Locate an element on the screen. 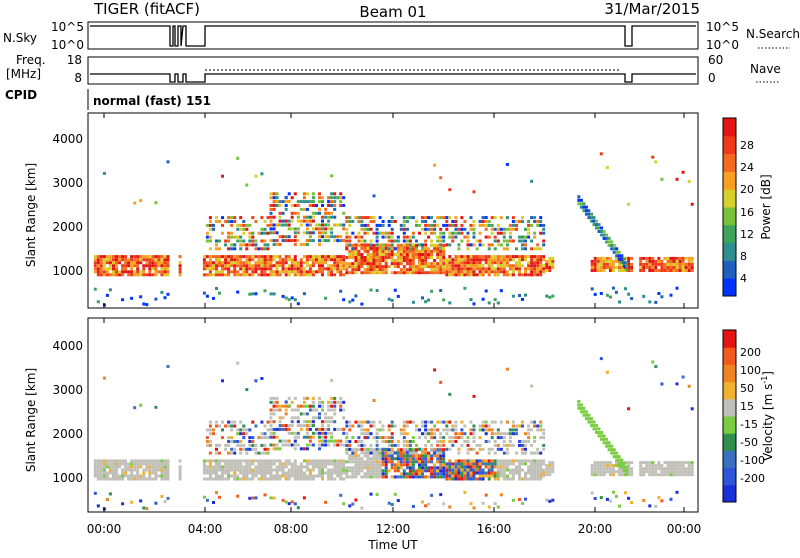 This screenshot has width=800, height=558. velocity-ytick-2000: 2000 is located at coordinates (67, 434).